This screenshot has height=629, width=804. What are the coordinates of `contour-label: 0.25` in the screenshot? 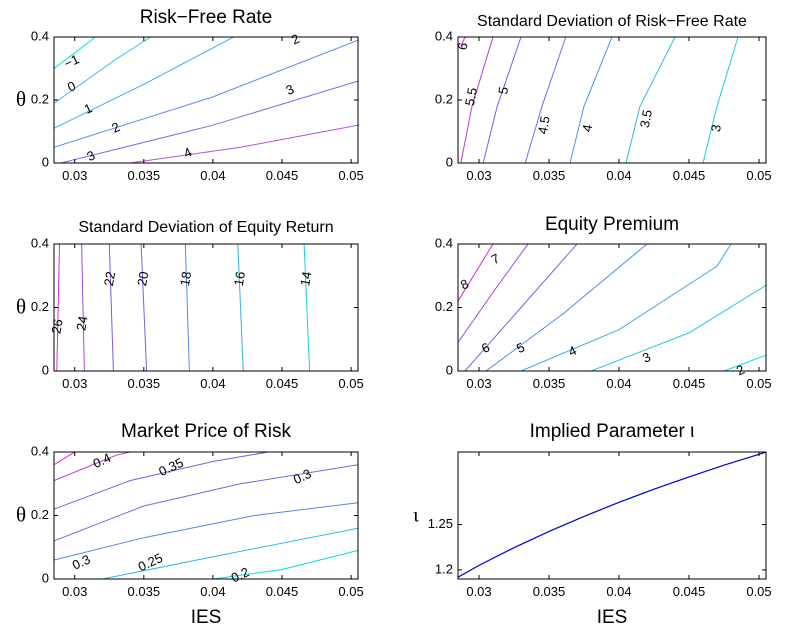 It's located at (150, 562).